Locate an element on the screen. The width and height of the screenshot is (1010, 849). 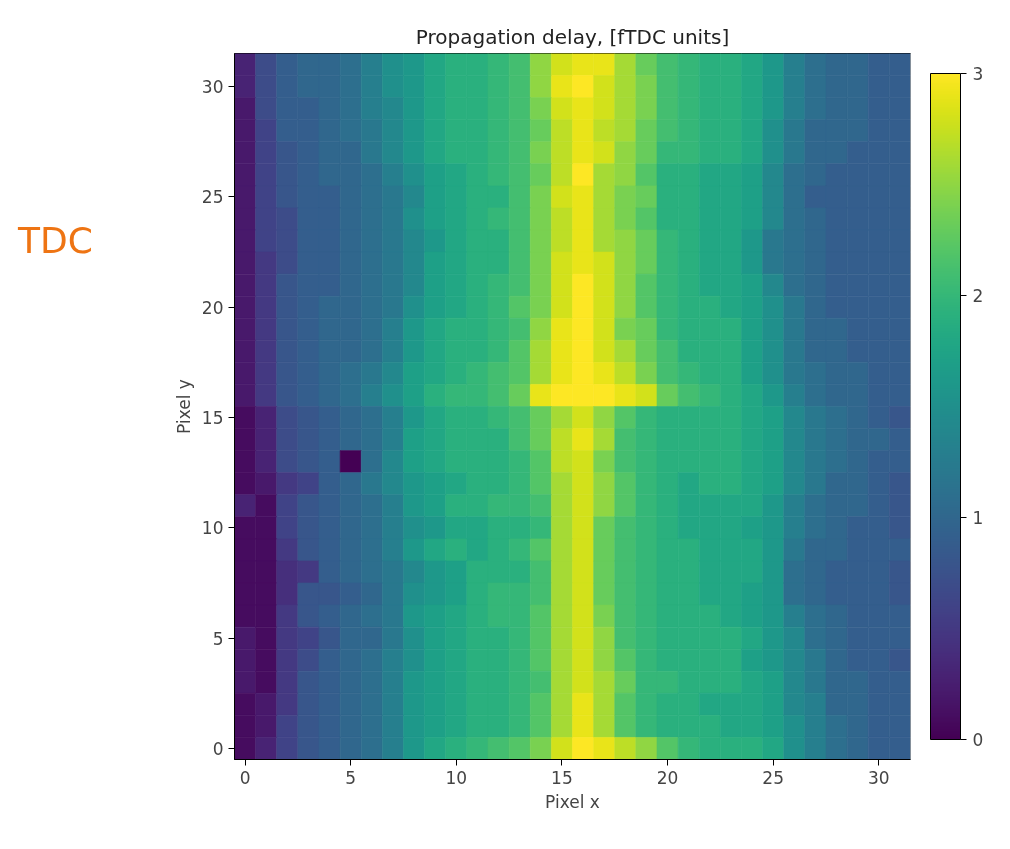
y-tick-label: 0 is located at coordinates (218, 748).